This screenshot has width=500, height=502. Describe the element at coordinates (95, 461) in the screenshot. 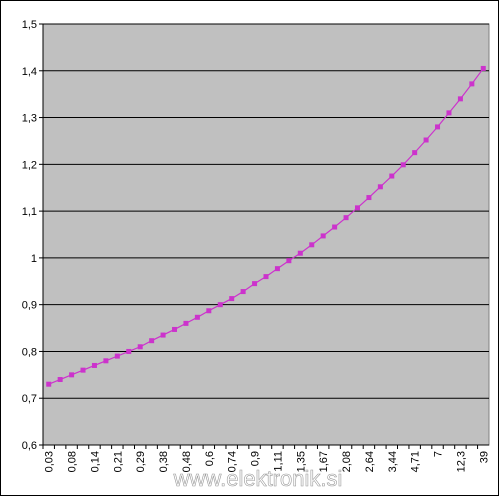

I see `x-tick-label: 0,14` at that location.